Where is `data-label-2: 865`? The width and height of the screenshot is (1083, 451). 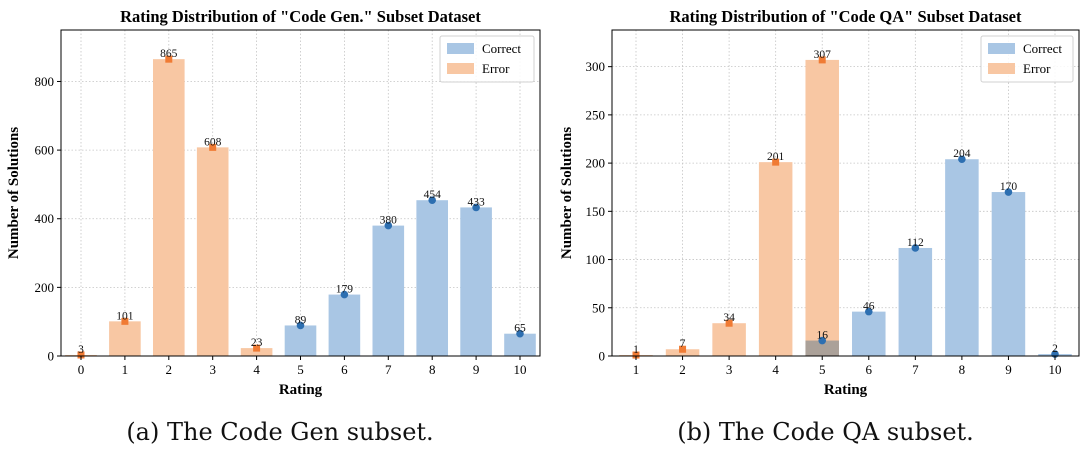 data-label-2: 865 is located at coordinates (169, 54).